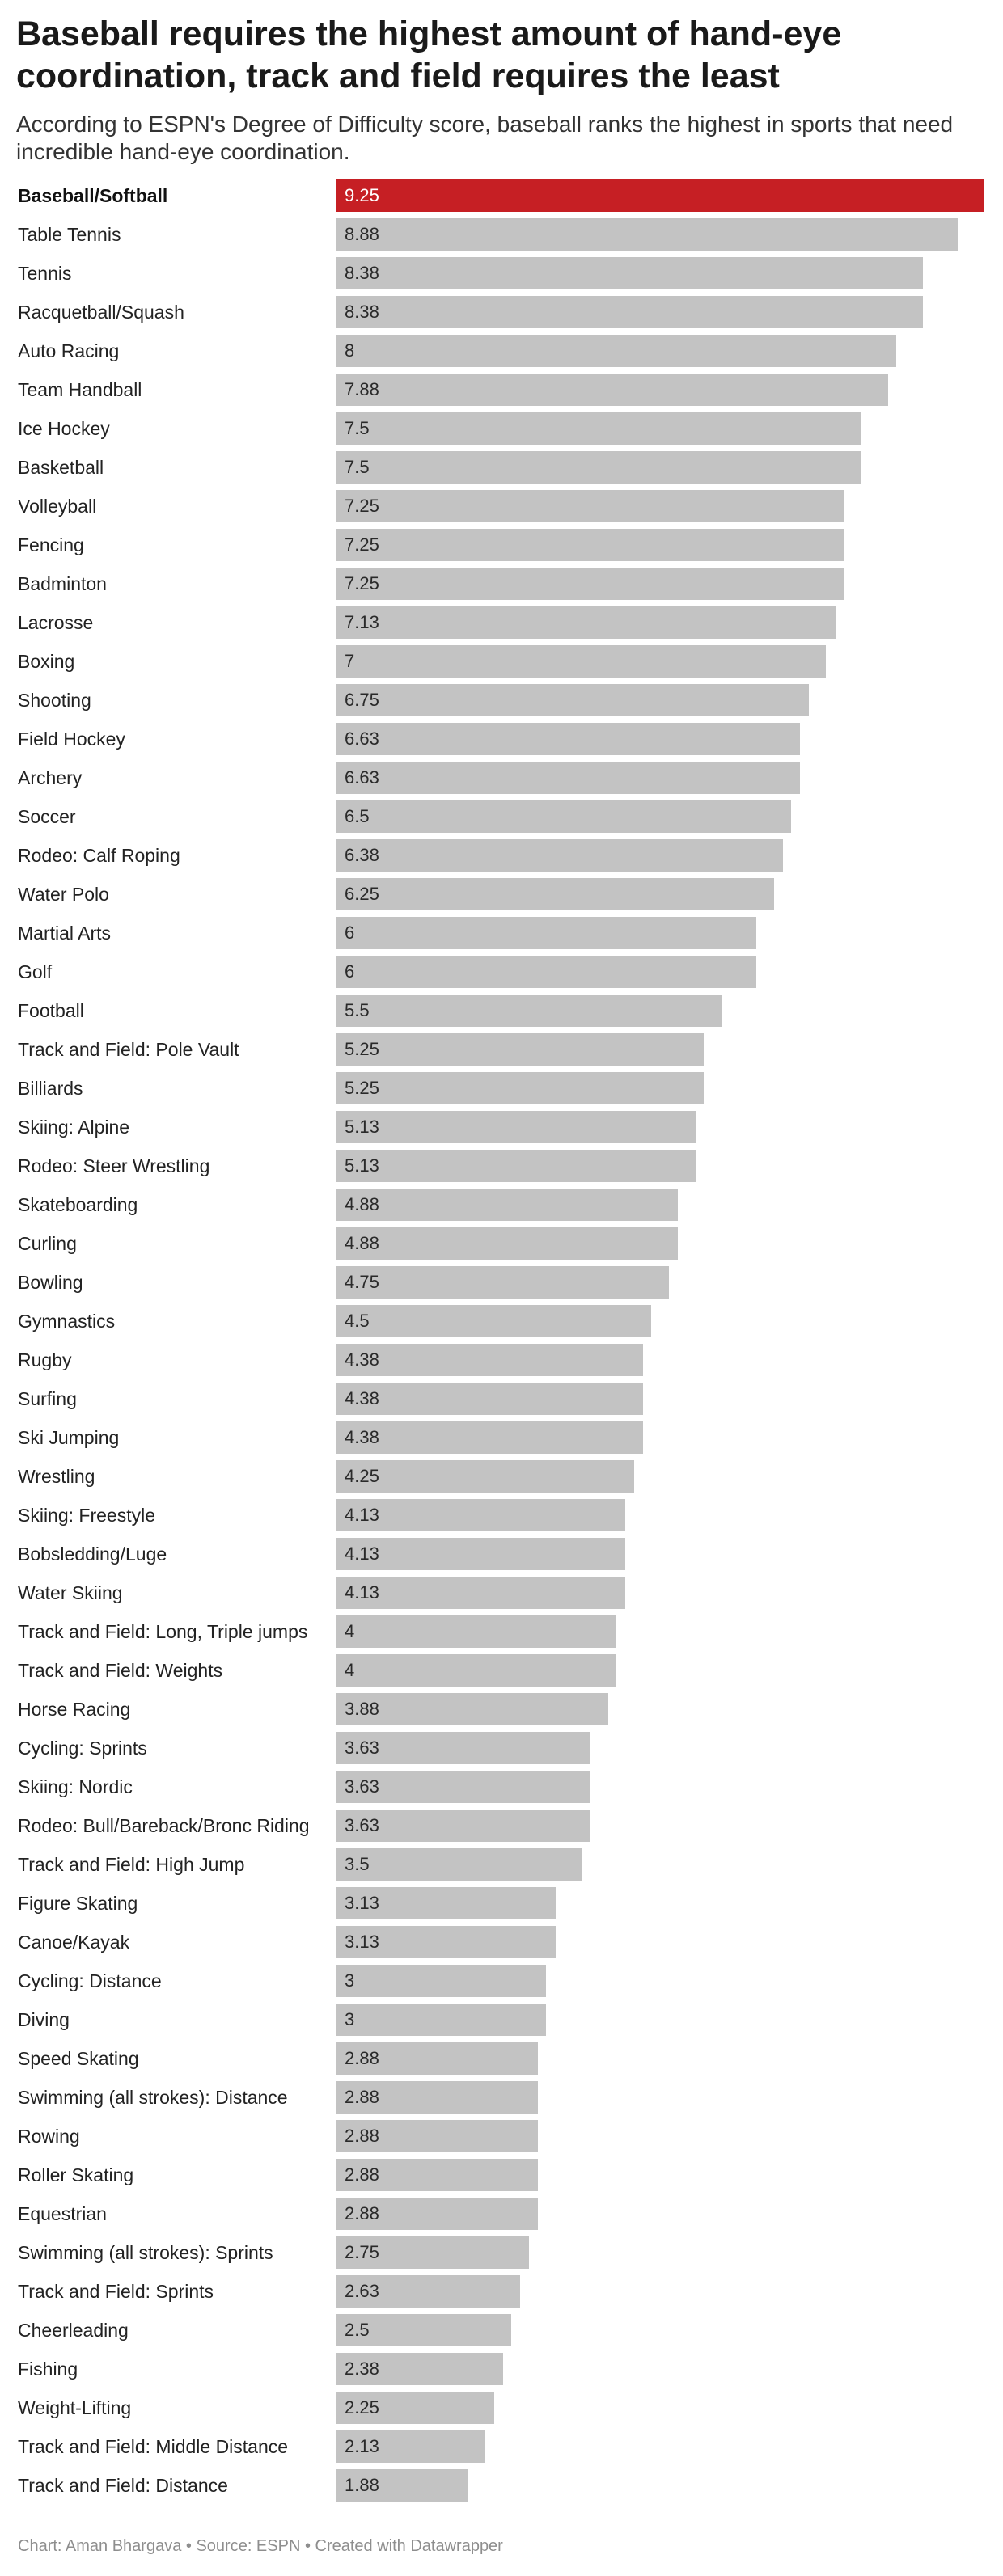  Describe the element at coordinates (501, 703) in the screenshot. I see `bar-row: Shooting 6.75` at that location.